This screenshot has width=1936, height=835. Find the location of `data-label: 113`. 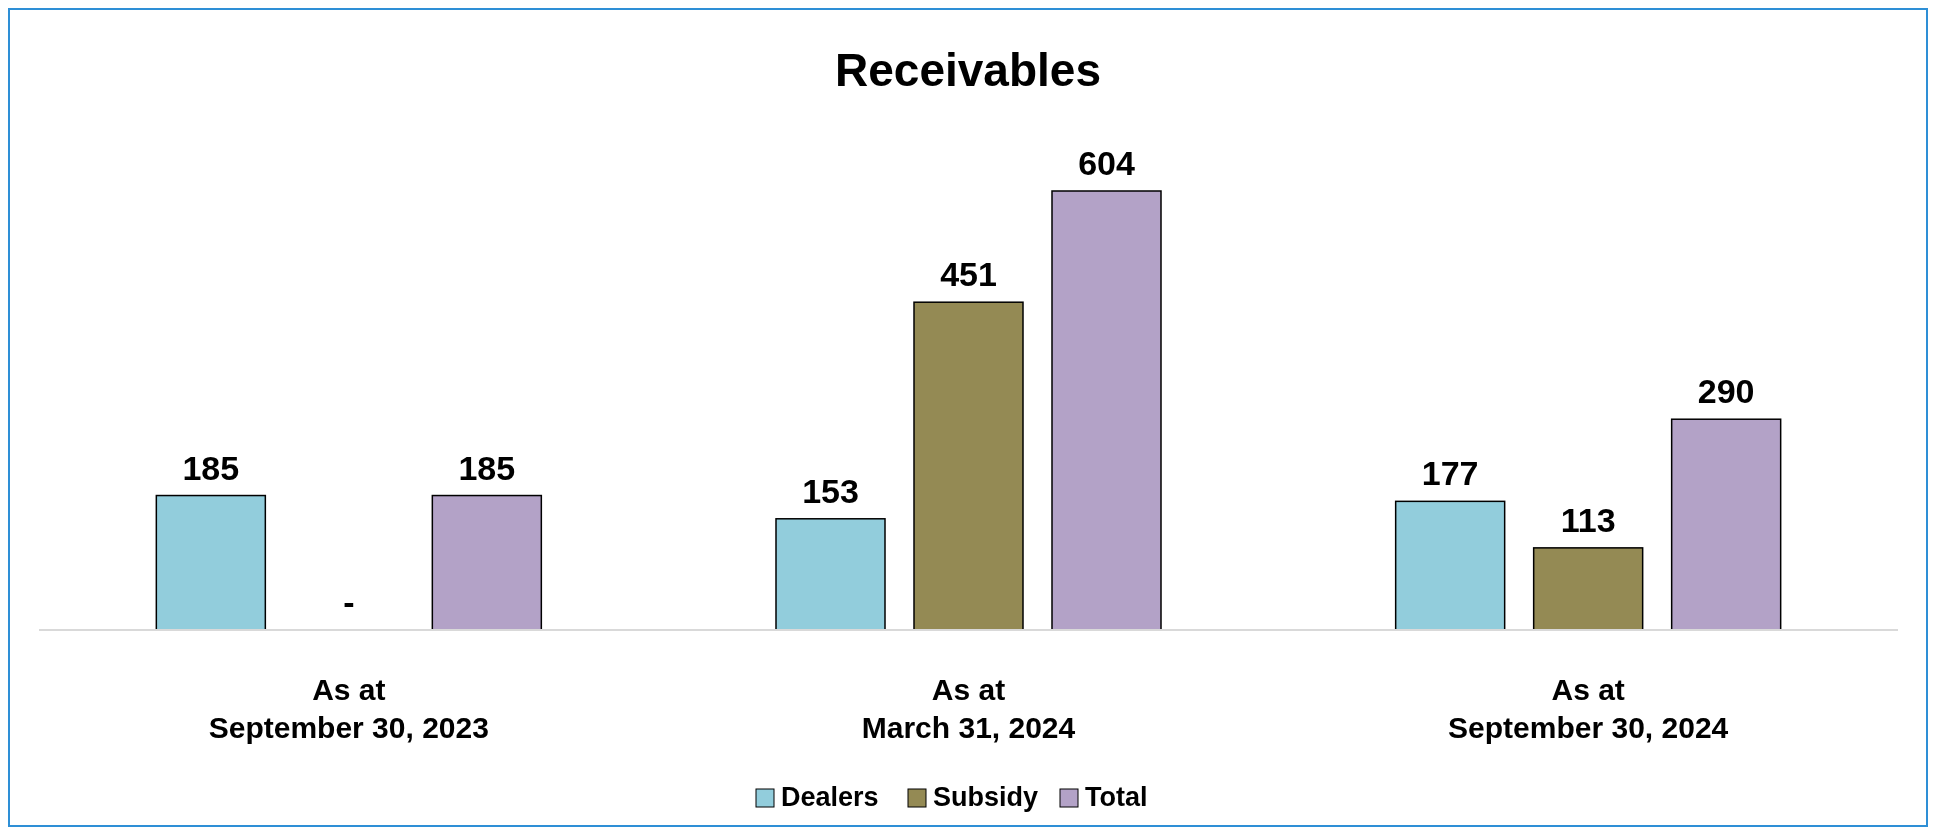

data-label: 113 is located at coordinates (1588, 519).